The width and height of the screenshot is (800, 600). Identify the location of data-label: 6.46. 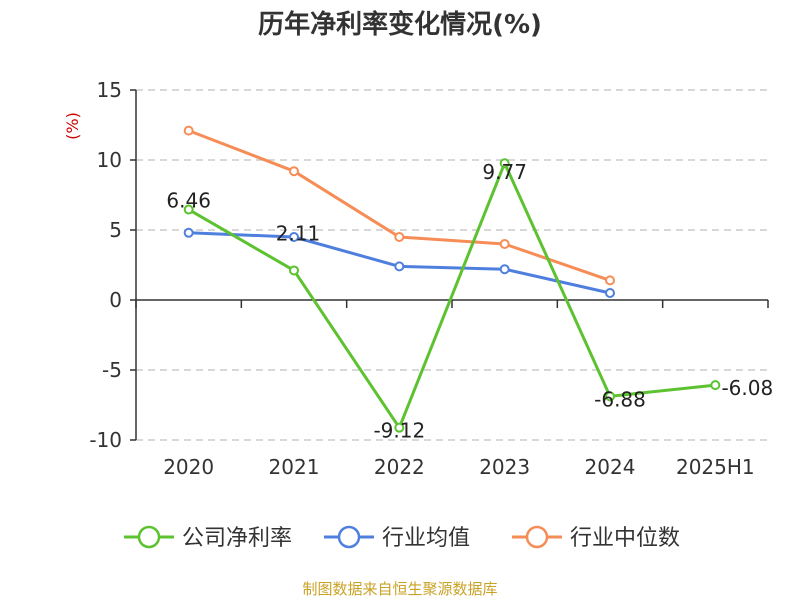
(188, 201).